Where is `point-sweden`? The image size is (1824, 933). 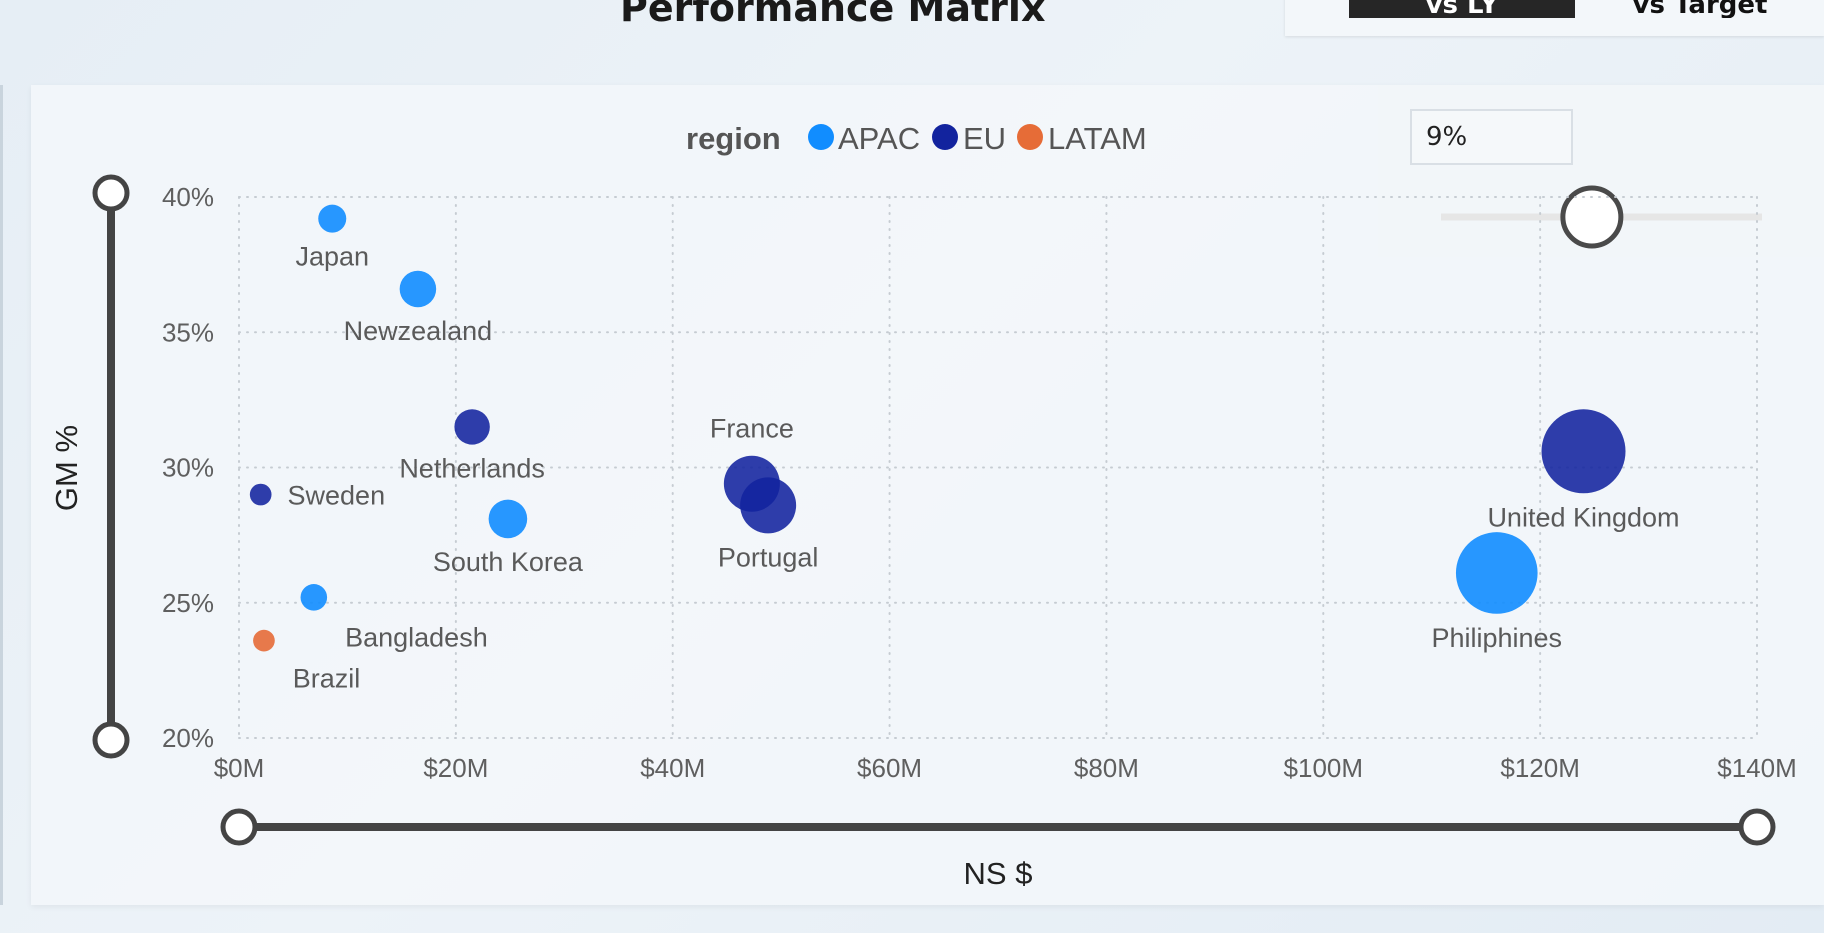
point-sweden is located at coordinates (260, 494).